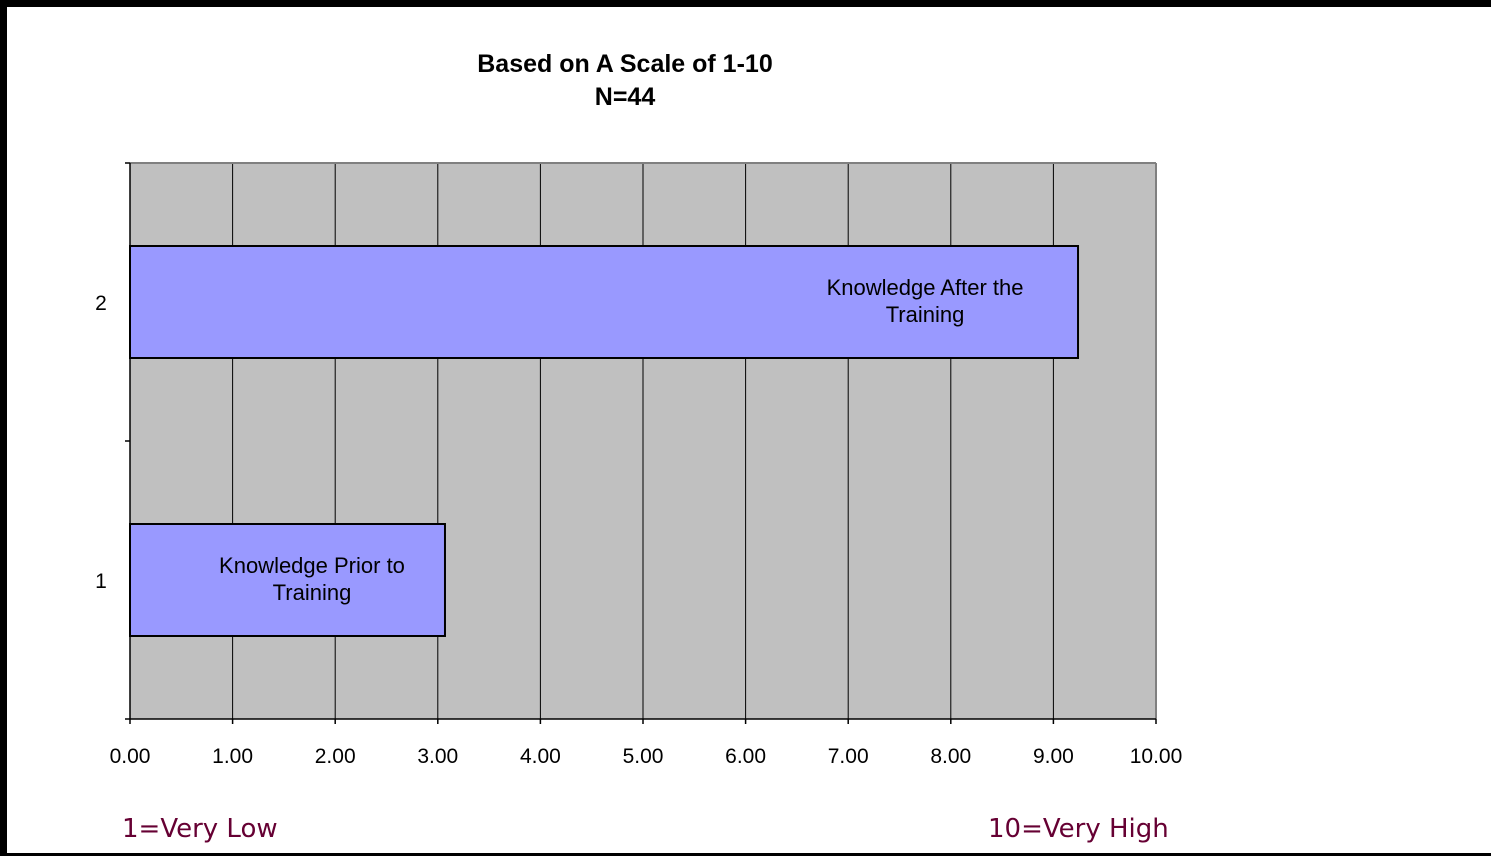  Describe the element at coordinates (1053, 756) in the screenshot. I see `x-tick-label: 9.00` at that location.